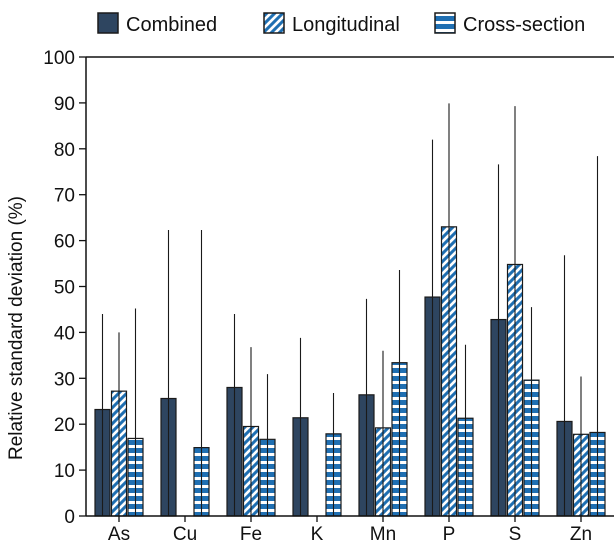  Describe the element at coordinates (64, 104) in the screenshot. I see `y-tick-label: 90` at that location.